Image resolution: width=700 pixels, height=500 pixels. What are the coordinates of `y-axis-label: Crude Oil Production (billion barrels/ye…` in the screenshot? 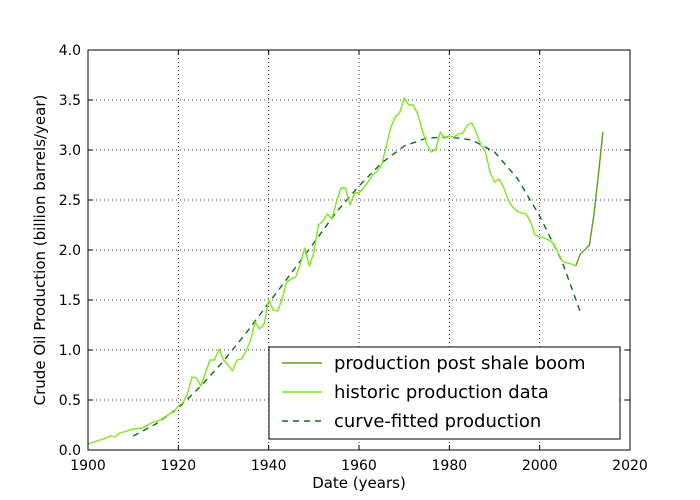 It's located at (40, 250).